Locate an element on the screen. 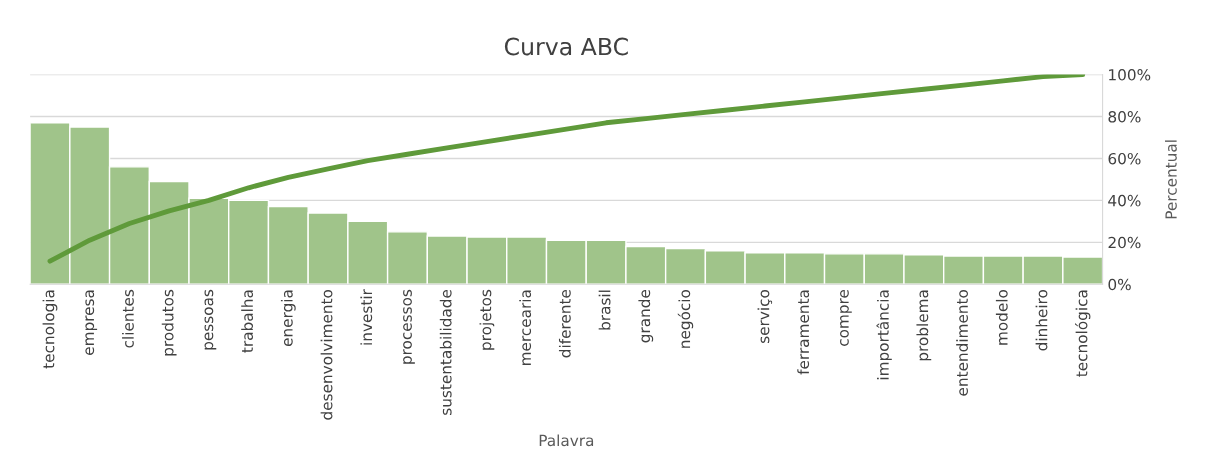 The width and height of the screenshot is (1205, 466). x-tick-label: negócio is located at coordinates (685, 318).